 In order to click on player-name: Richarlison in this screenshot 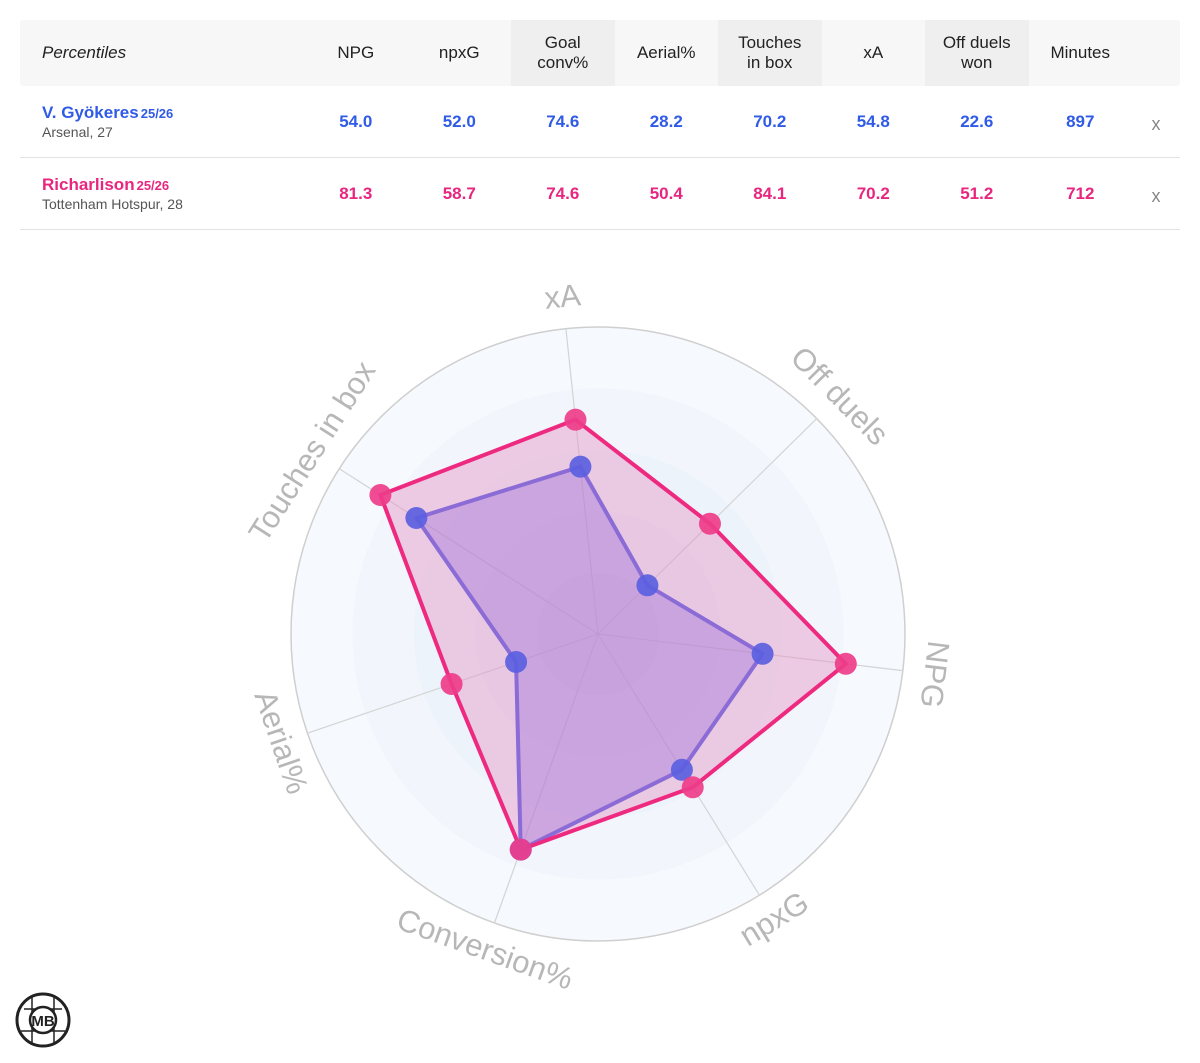, I will do `click(88, 184)`.